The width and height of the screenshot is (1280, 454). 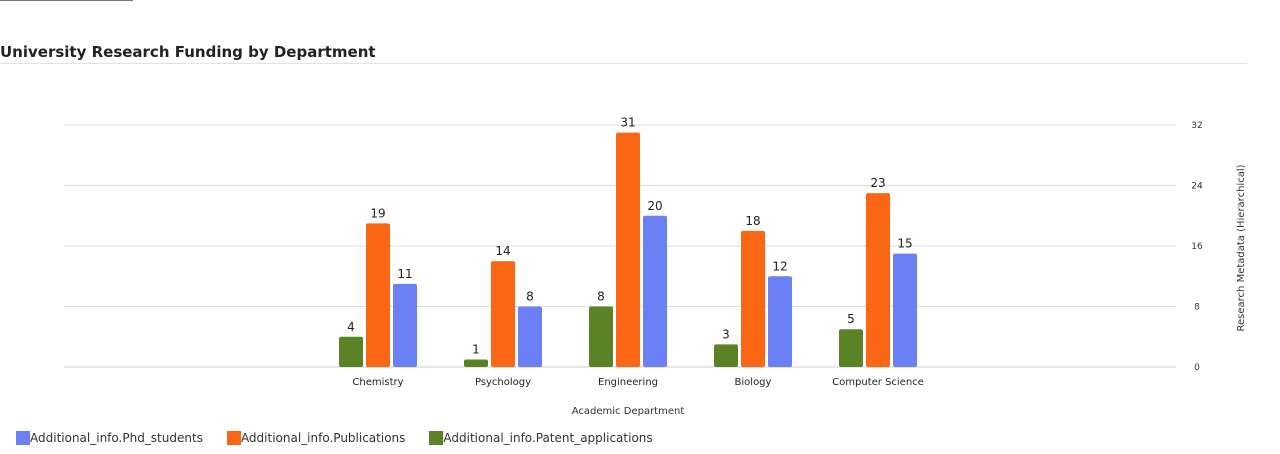 What do you see at coordinates (877, 183) in the screenshot?
I see `data-label: 23` at bounding box center [877, 183].